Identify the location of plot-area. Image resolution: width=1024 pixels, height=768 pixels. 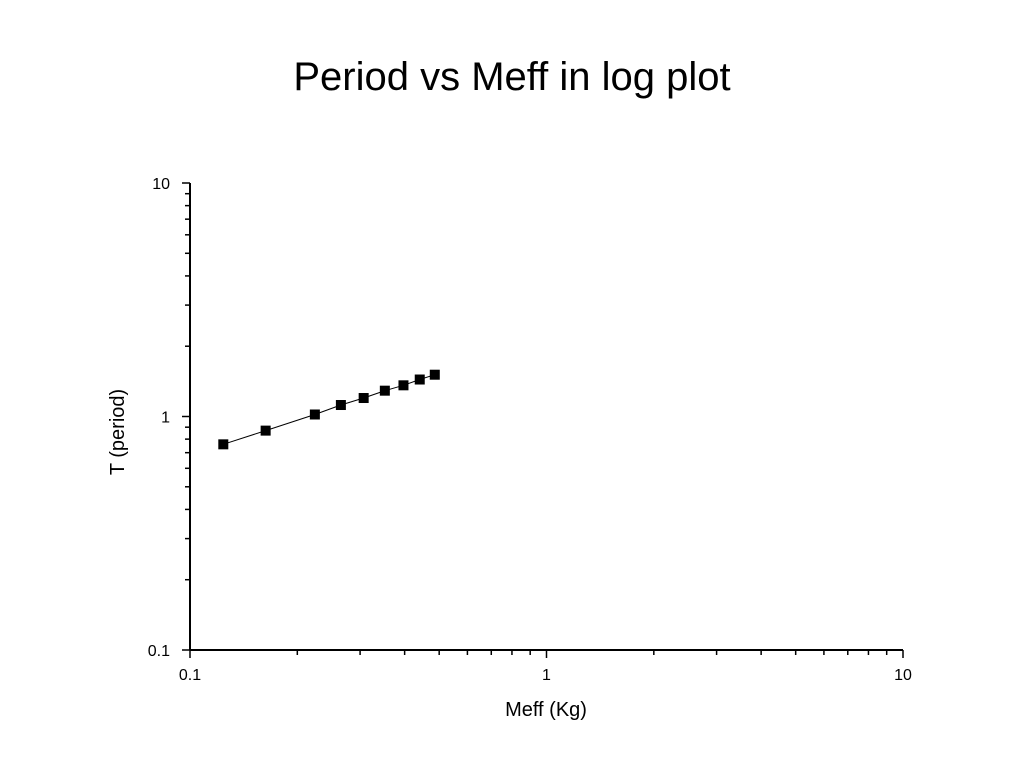
(329, 409).